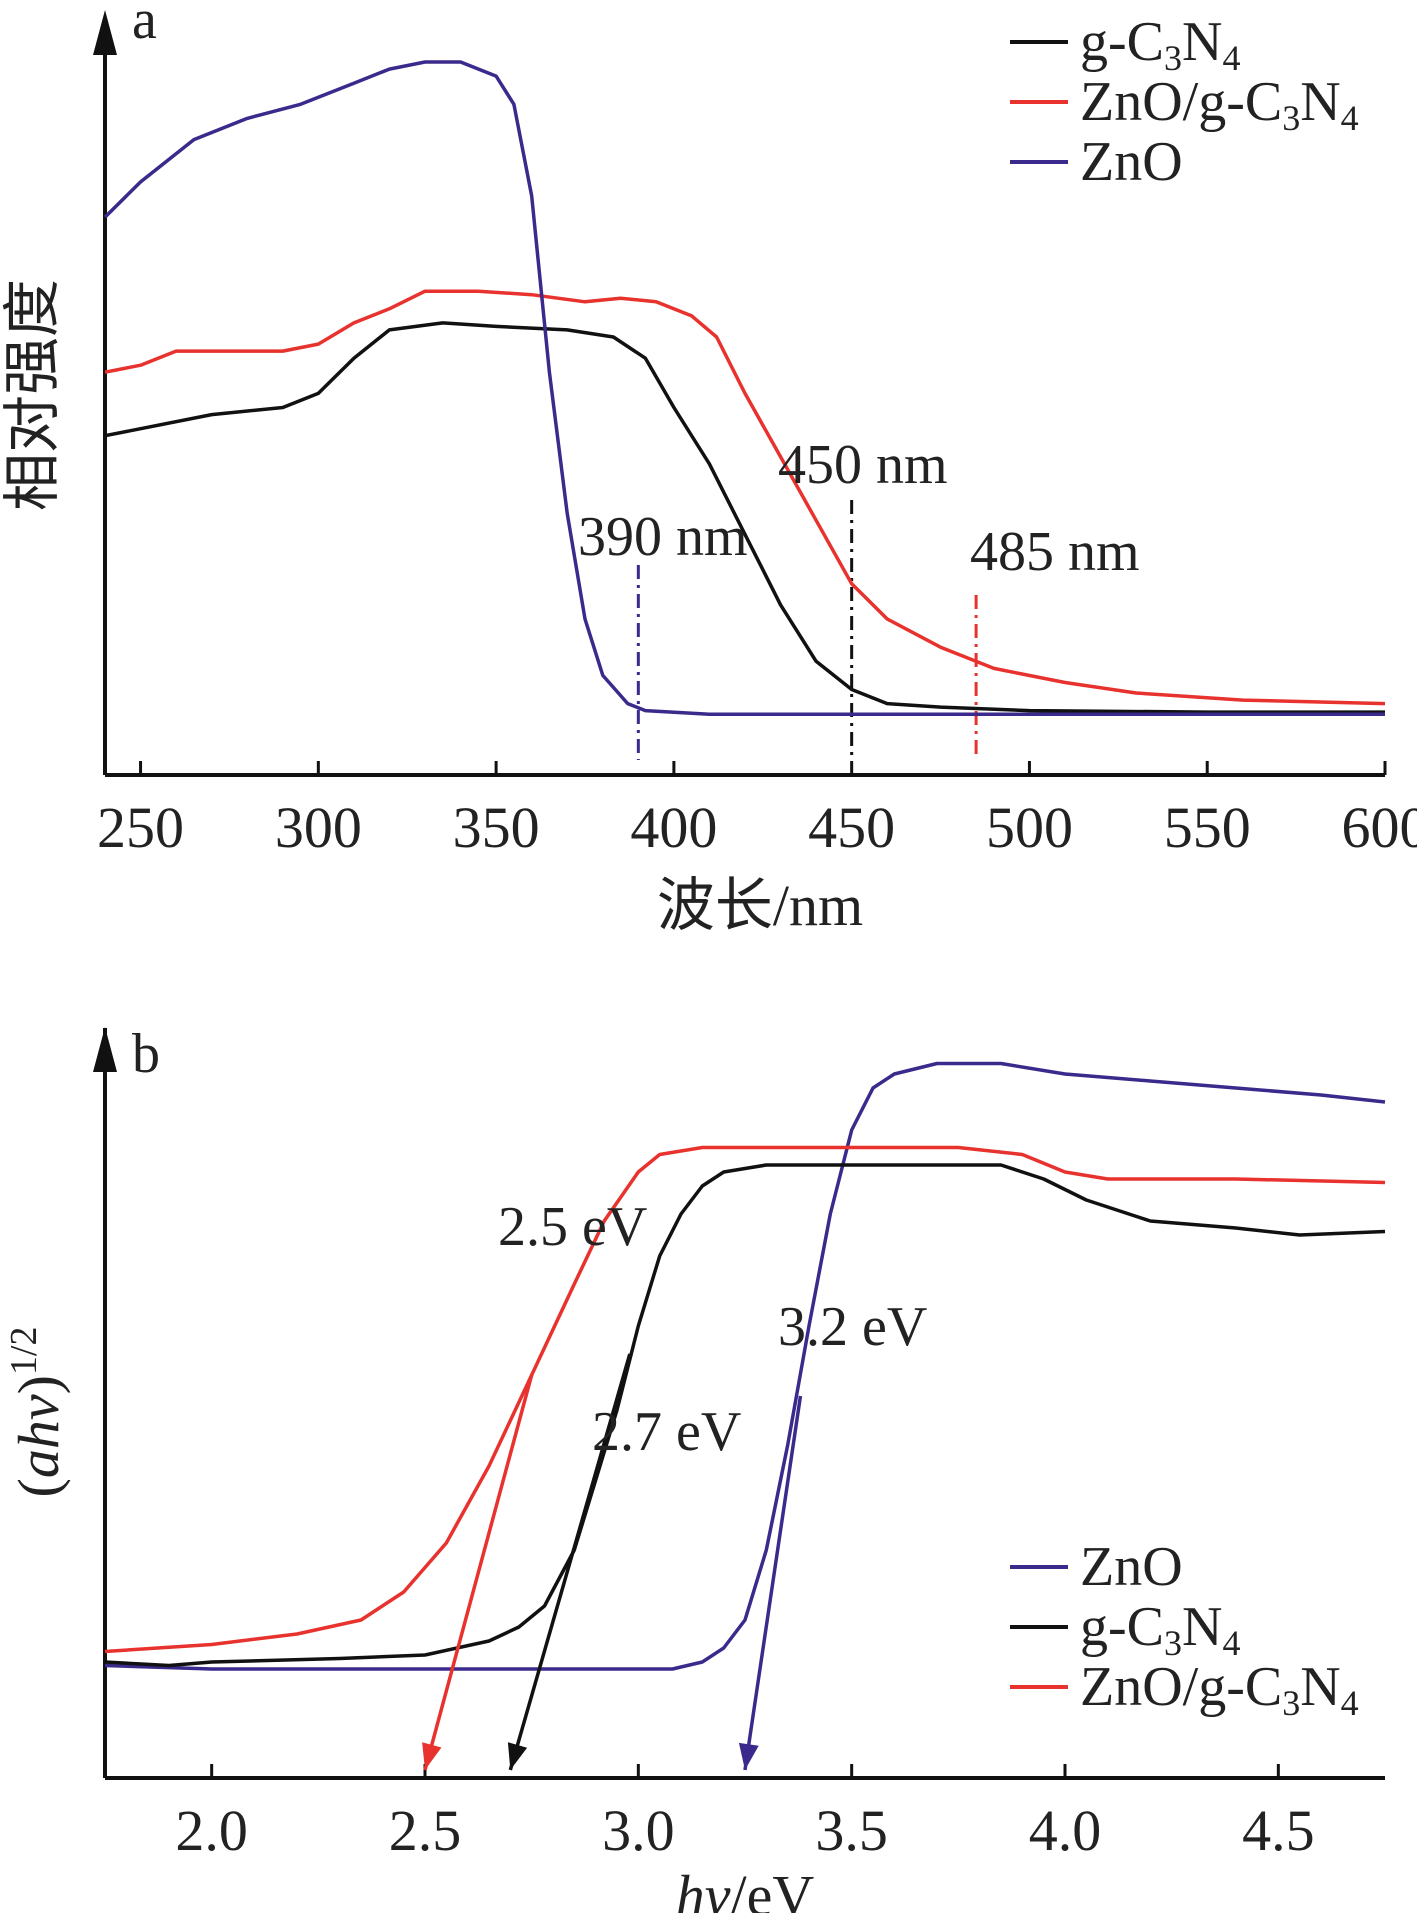 The width and height of the screenshot is (1417, 1913). I want to click on b-tick-label: 4.0, so click(1065, 1830).